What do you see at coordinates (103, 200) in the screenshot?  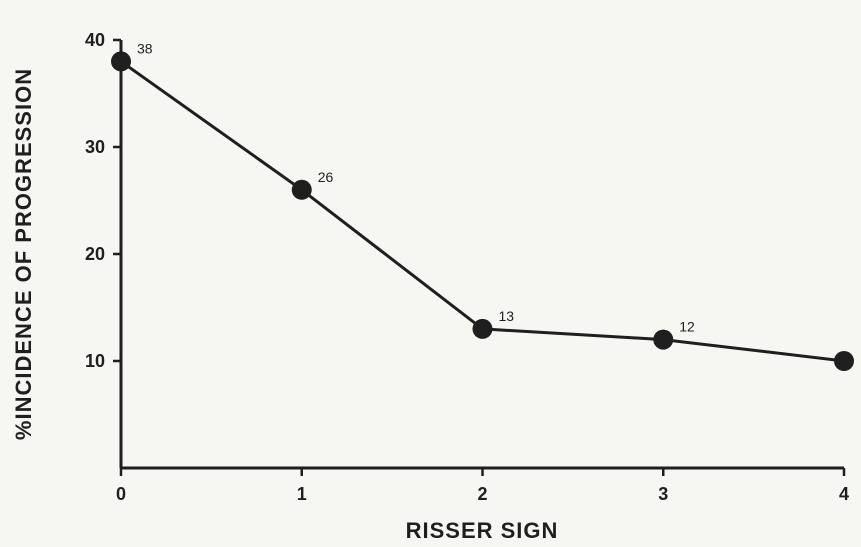 I see `y-ticks: 10 20 30 40` at bounding box center [103, 200].